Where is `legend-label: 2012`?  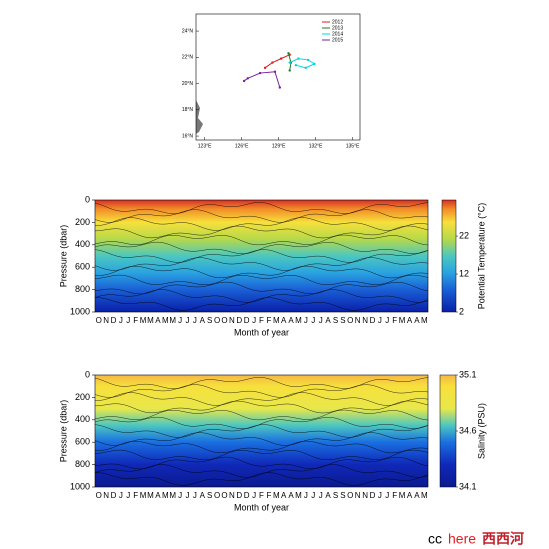 legend-label: 2012 is located at coordinates (337, 22).